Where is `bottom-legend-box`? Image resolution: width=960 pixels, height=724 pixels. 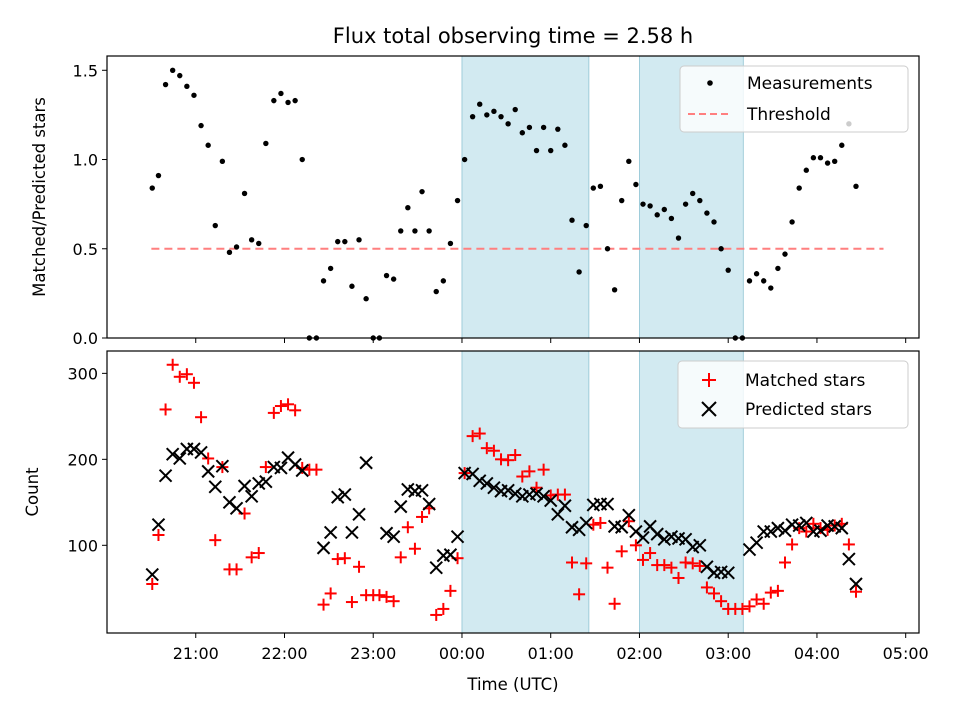 bottom-legend-box is located at coordinates (793, 394).